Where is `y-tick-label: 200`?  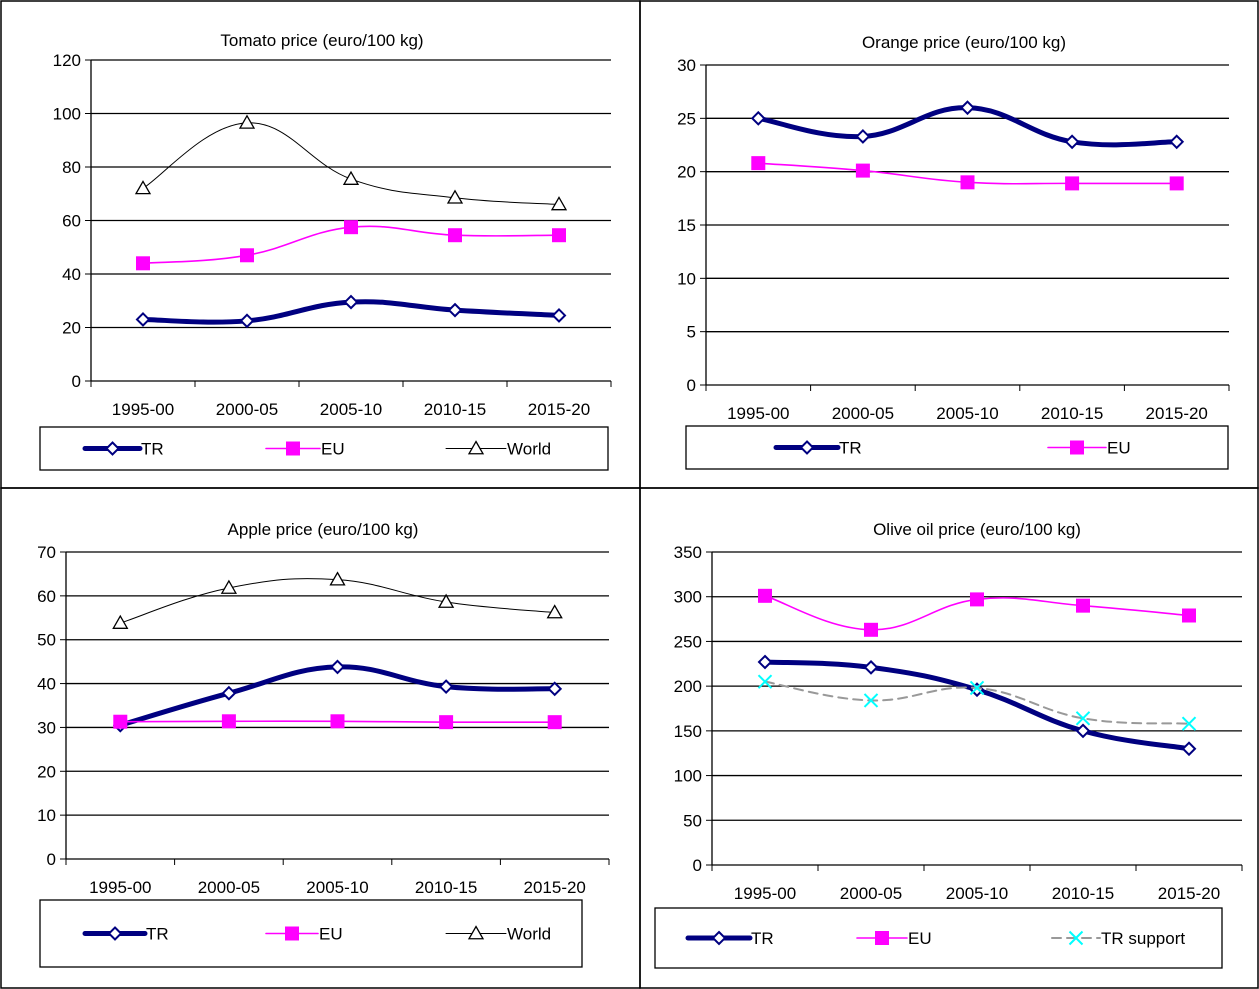 y-tick-label: 200 is located at coordinates (688, 686).